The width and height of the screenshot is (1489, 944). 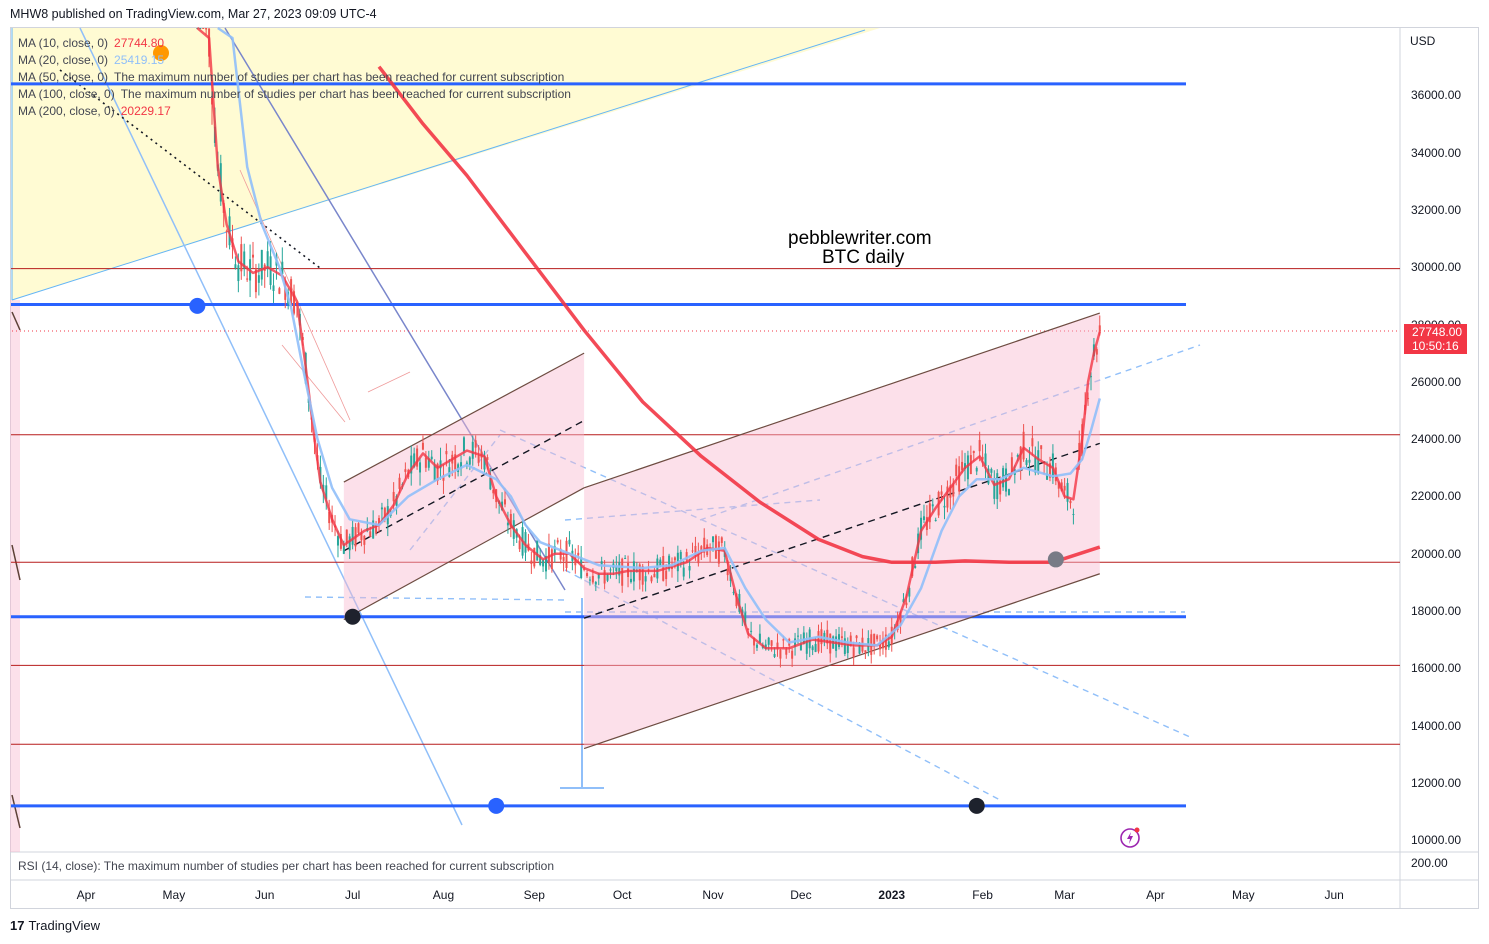 I want to click on legend-name: MA (200, close, 0), so click(x=66, y=111).